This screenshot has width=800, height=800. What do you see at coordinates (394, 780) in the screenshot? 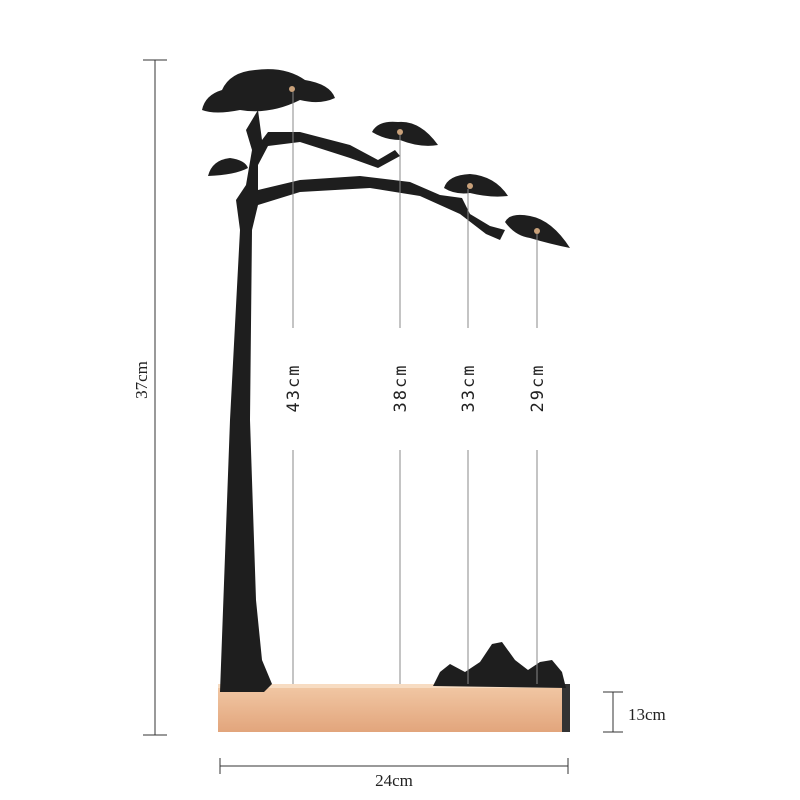
I see `width-label: 24cm` at bounding box center [394, 780].